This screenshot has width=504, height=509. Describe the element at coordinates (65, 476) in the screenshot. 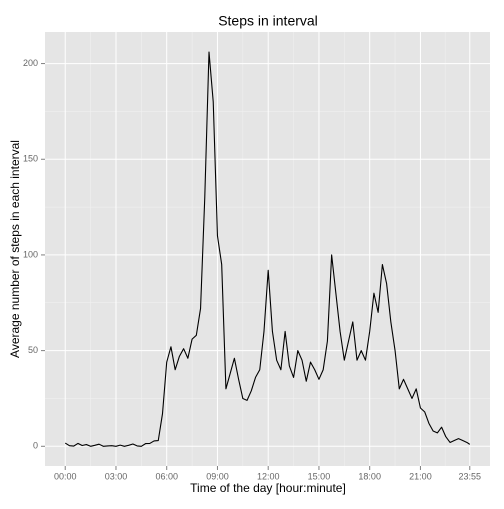

I see `x-tick-label: 00:00` at that location.